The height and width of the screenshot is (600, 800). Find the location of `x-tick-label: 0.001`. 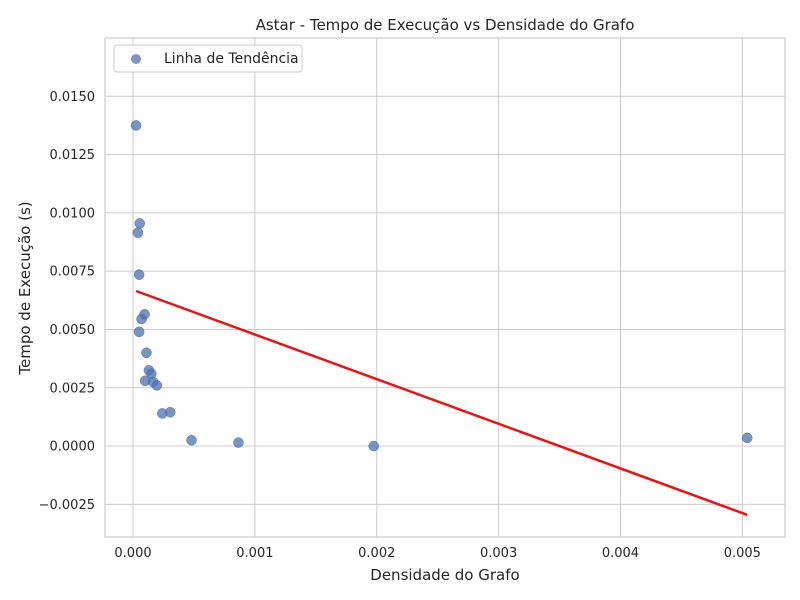

x-tick-label: 0.001 is located at coordinates (254, 553).